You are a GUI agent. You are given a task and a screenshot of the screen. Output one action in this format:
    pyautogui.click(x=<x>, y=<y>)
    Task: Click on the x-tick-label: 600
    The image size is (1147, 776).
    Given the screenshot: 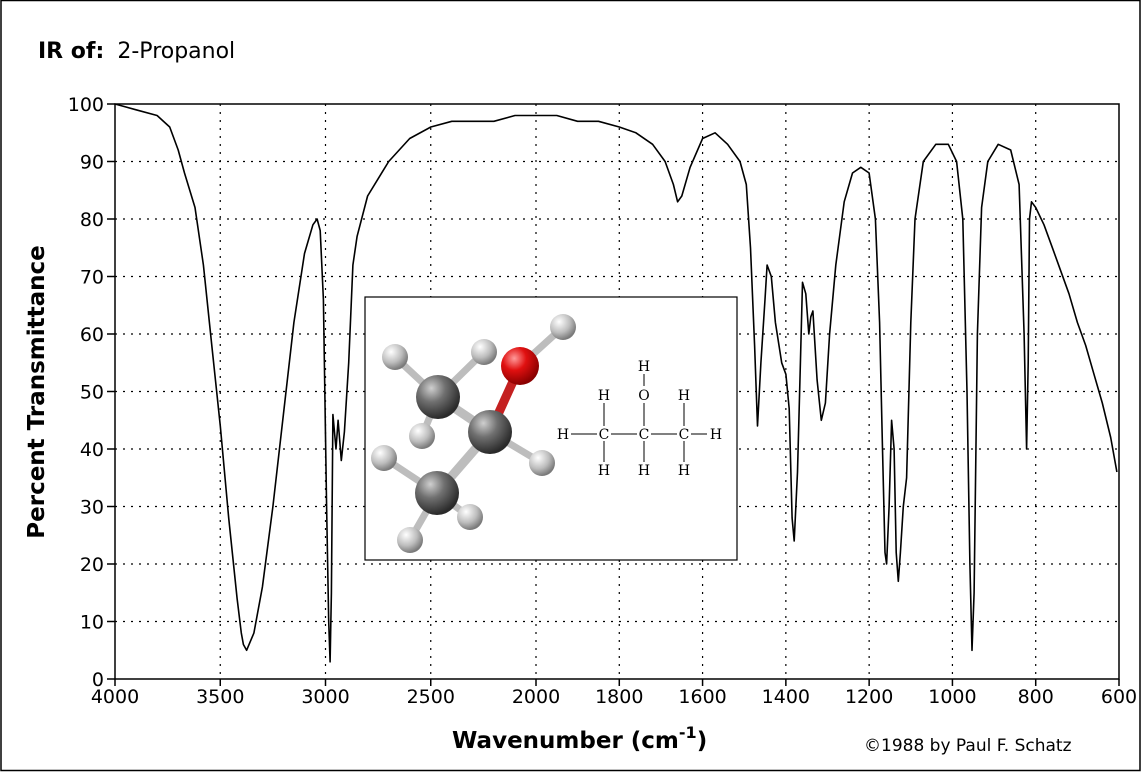 What is the action you would take?
    pyautogui.click(x=1119, y=697)
    